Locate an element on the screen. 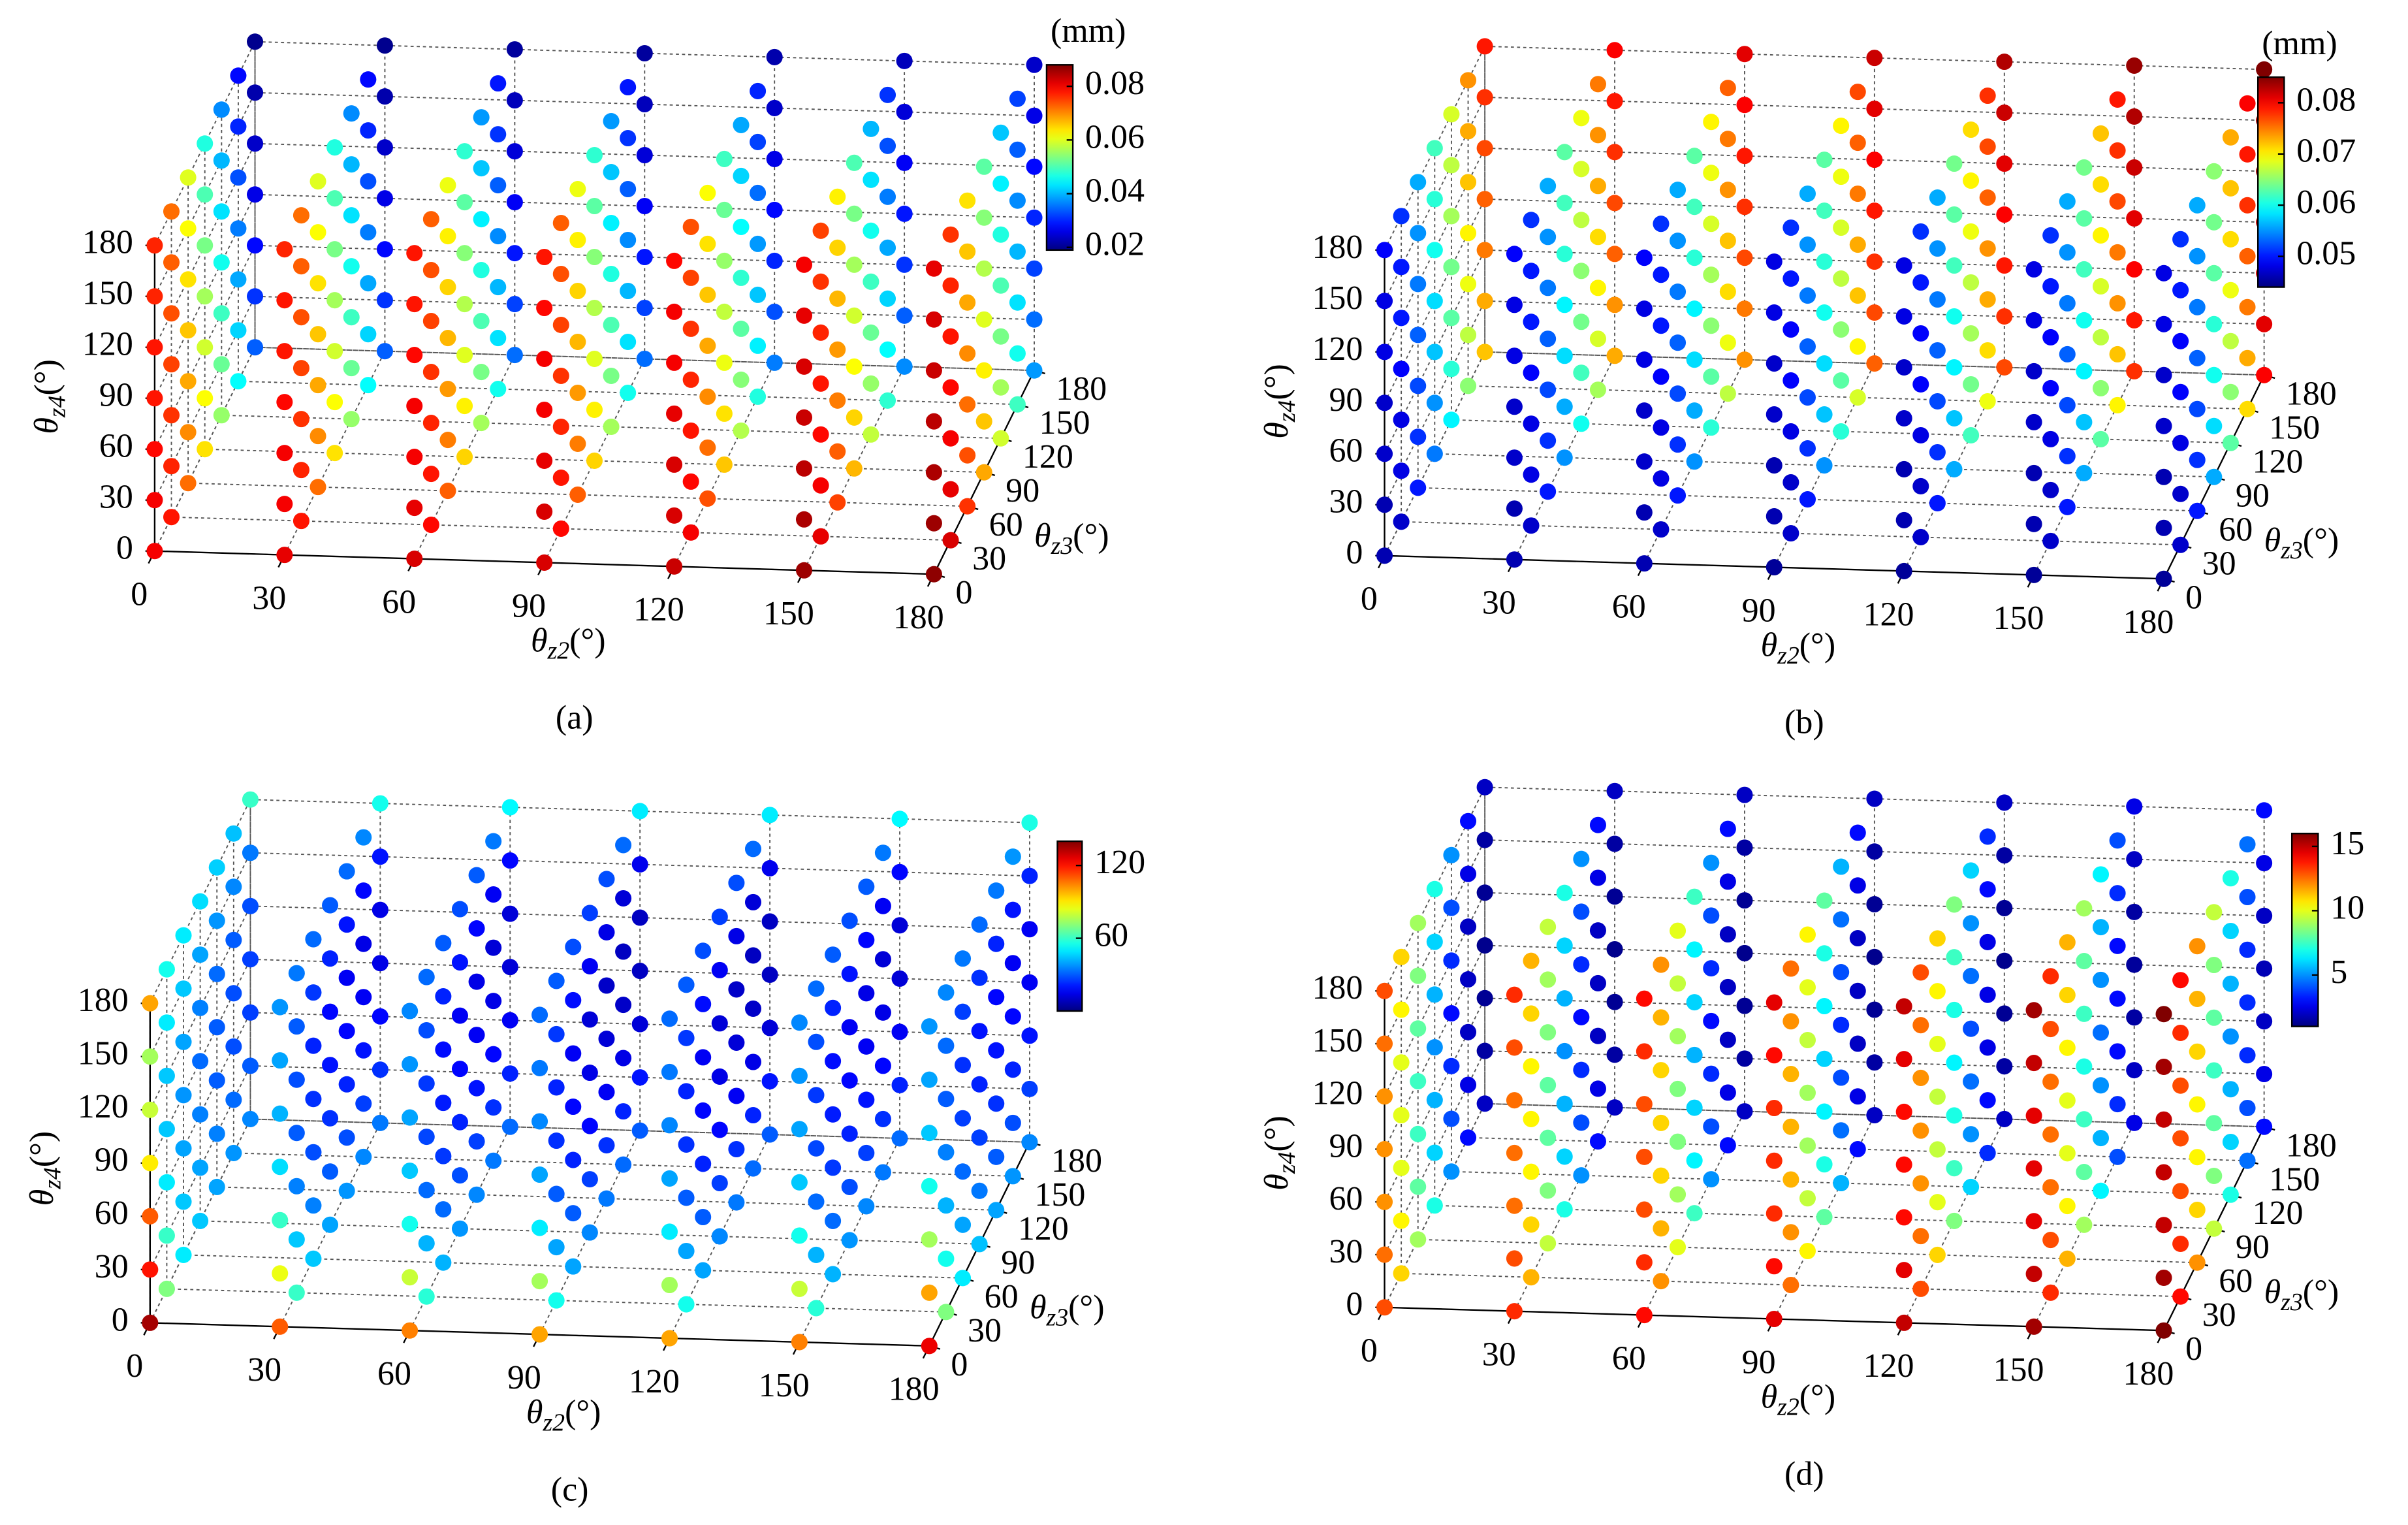 The height and width of the screenshot is (1525, 2408). x-tick-label: 180 is located at coordinates (2148, 1373).